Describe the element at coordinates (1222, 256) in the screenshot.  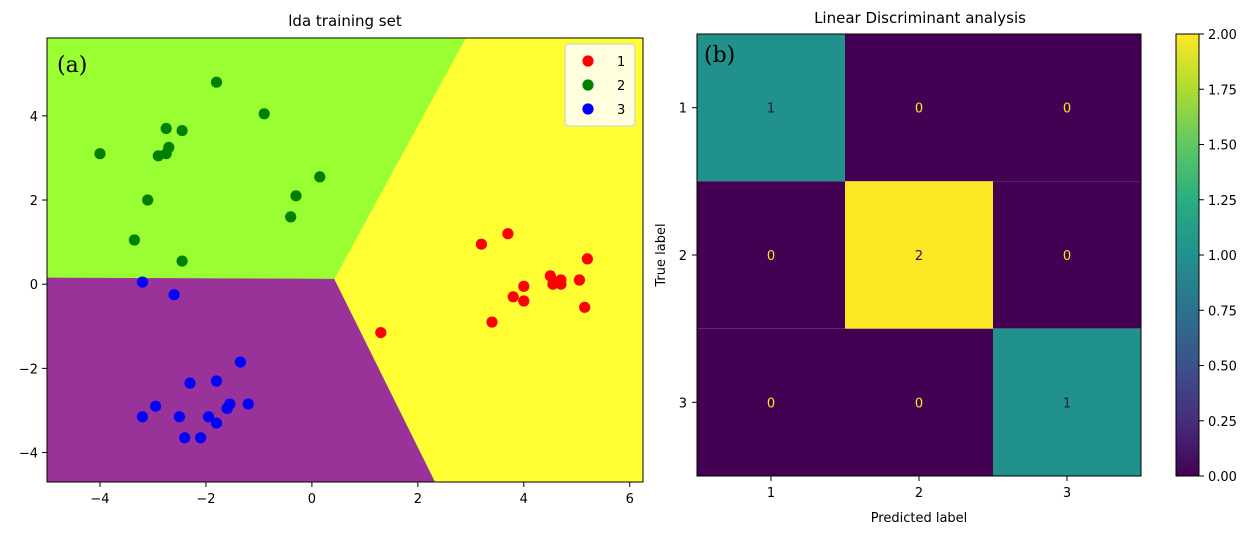
I see `colorbar-tick-label: 1.00` at that location.